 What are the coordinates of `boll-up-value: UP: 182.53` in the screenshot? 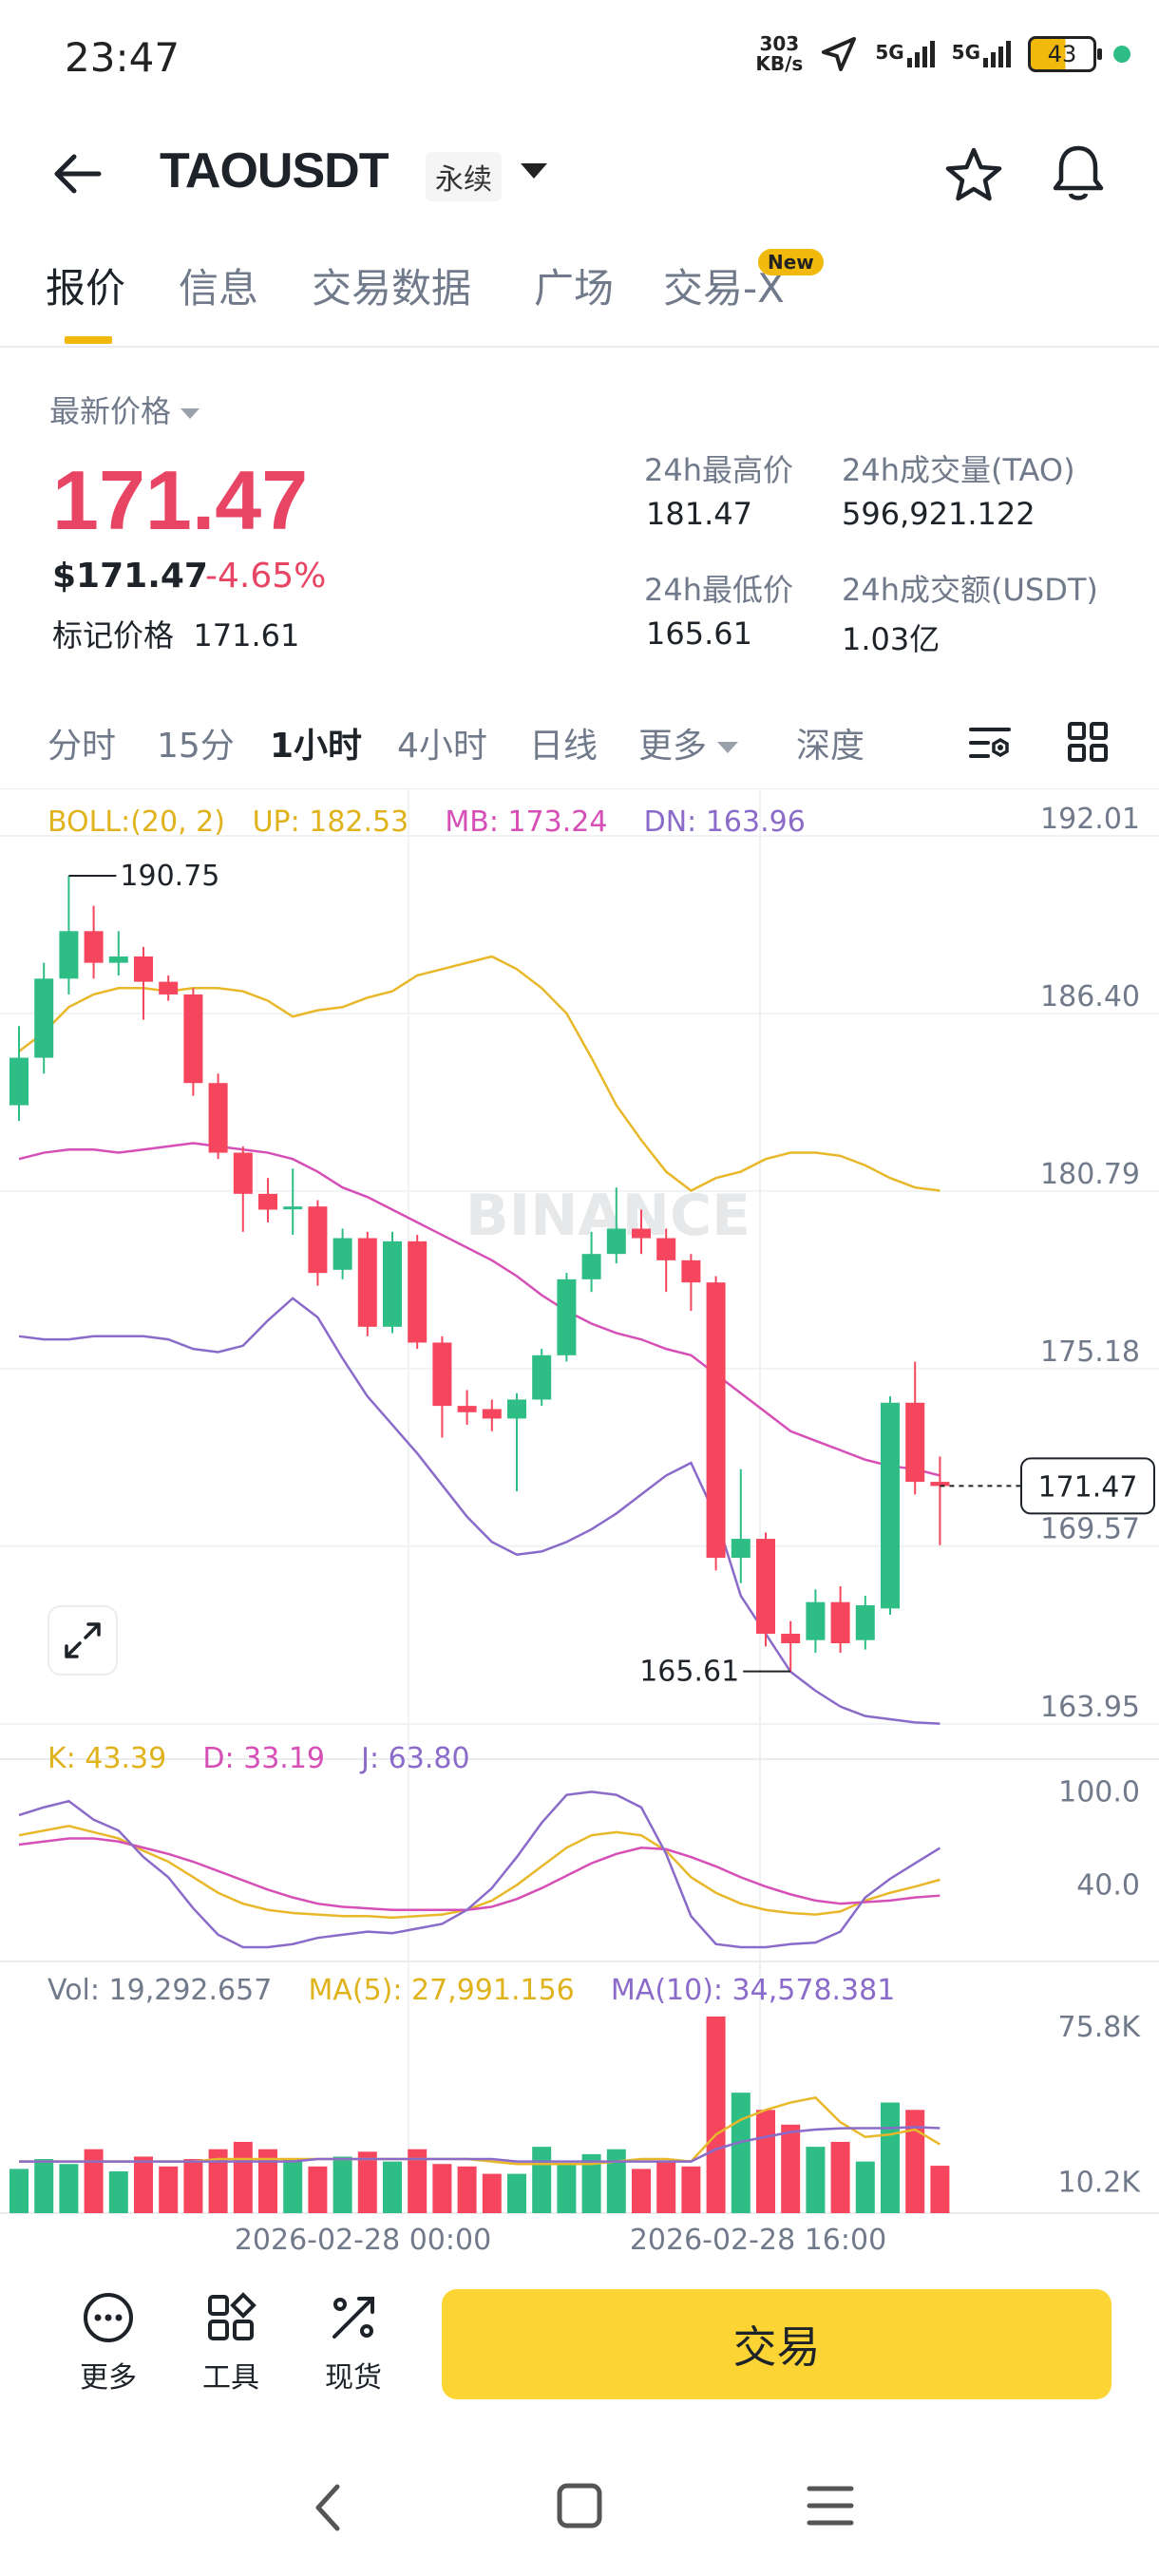 It's located at (330, 822).